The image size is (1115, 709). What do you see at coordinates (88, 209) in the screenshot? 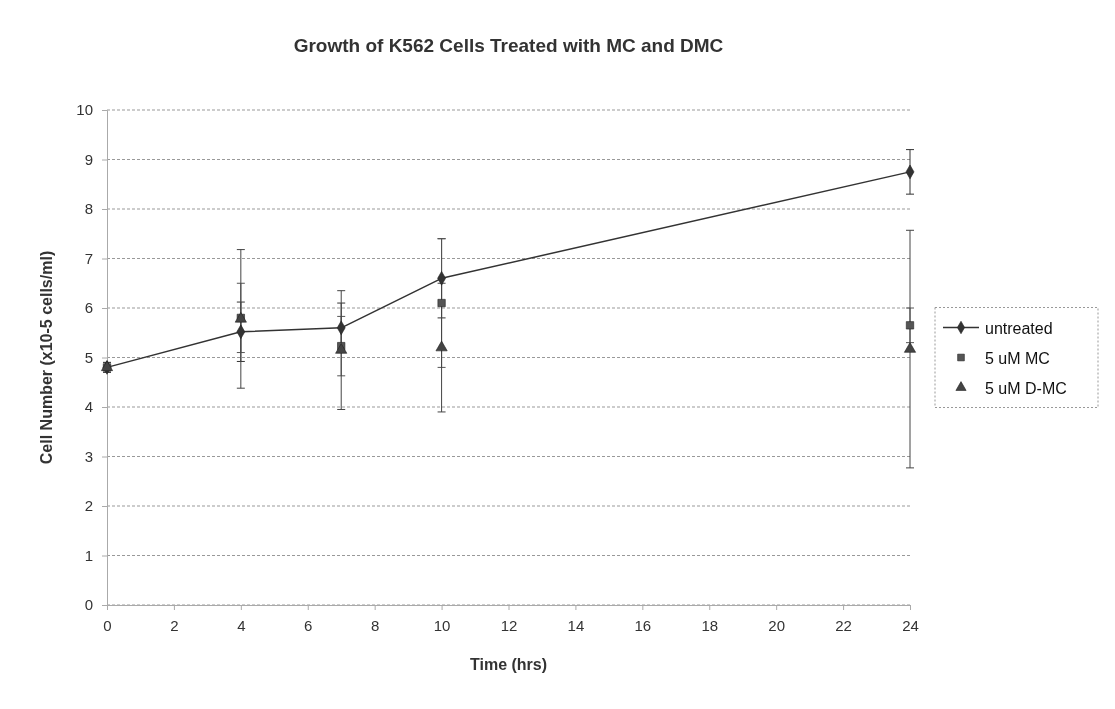
I see `y-tick-label: 8` at bounding box center [88, 209].